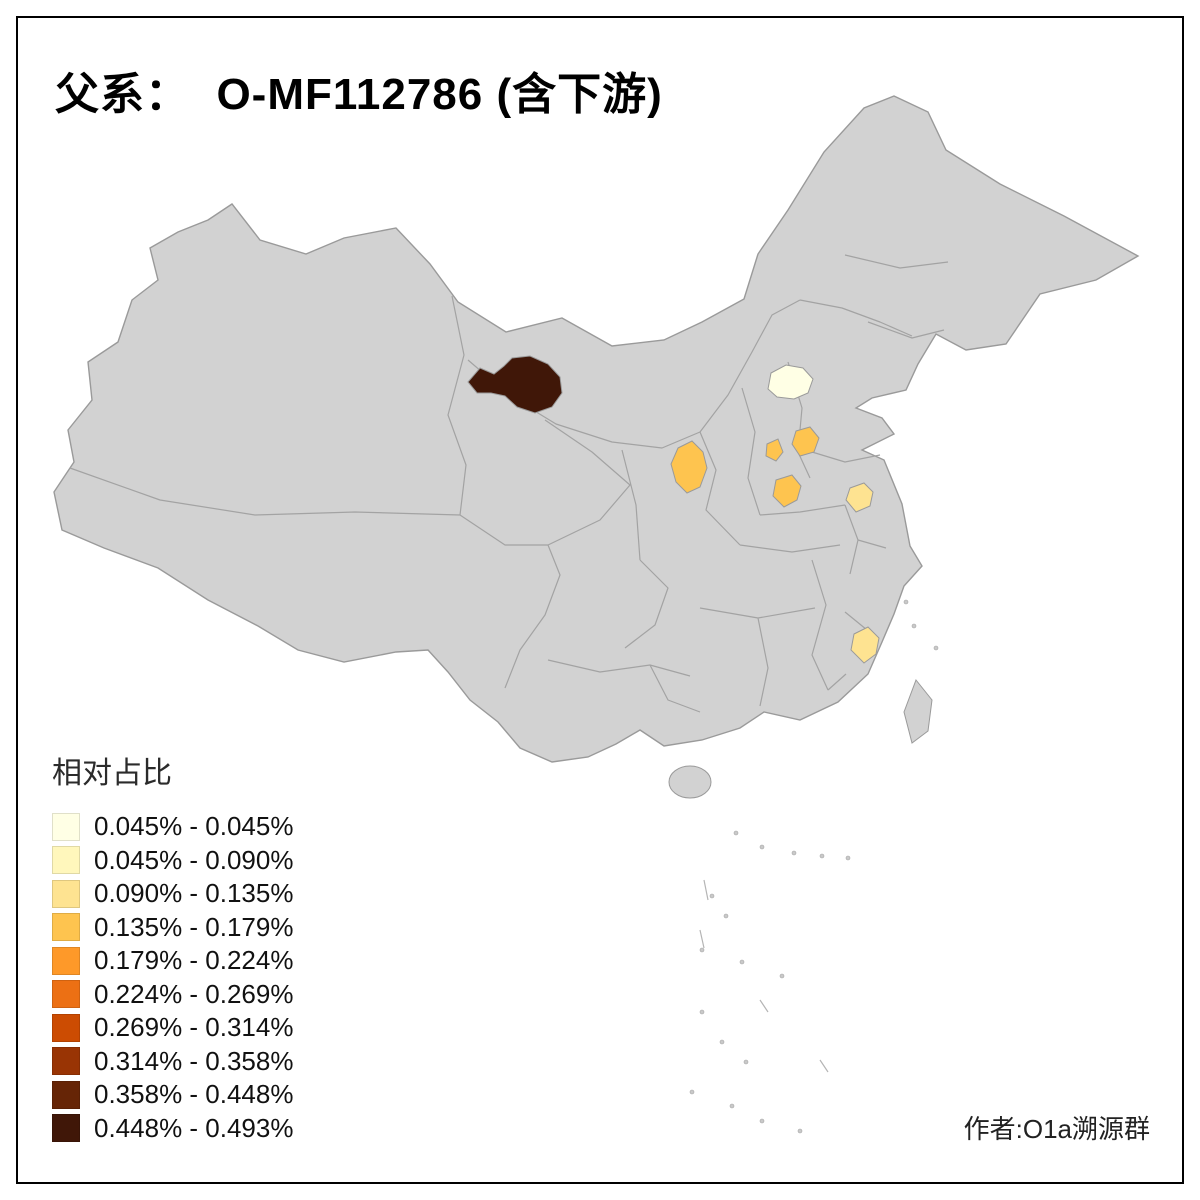 This screenshot has width=1200, height=1200. I want to click on region-northwest-dark, so click(515, 384).